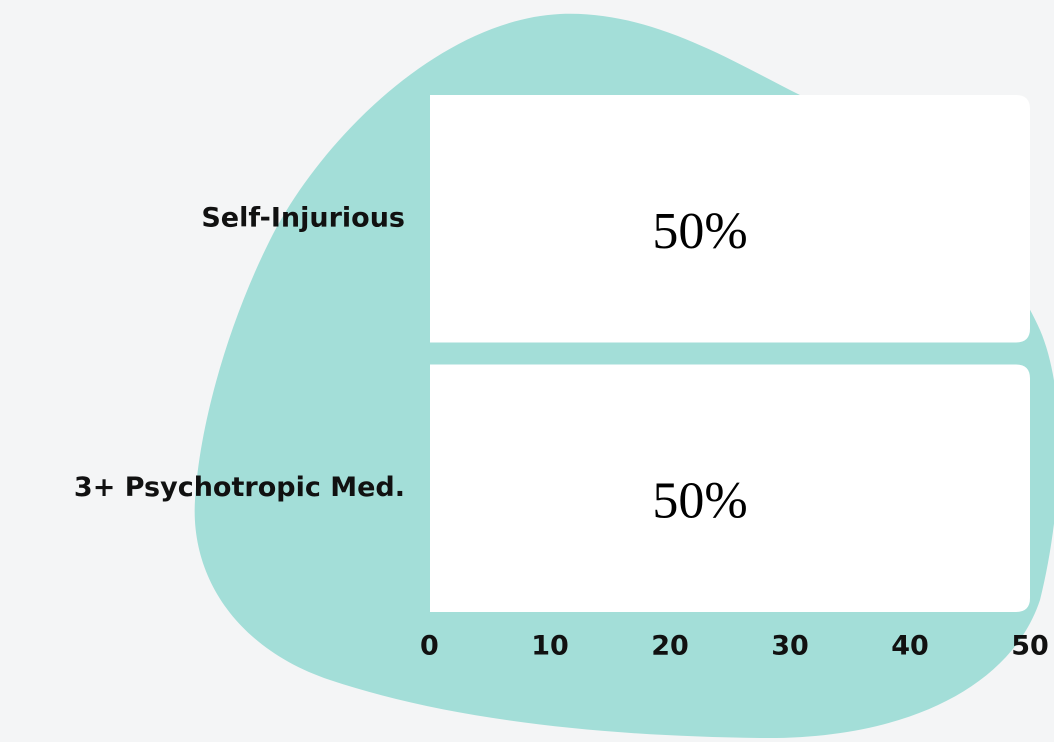 The width and height of the screenshot is (1054, 742). What do you see at coordinates (550, 646) in the screenshot?
I see `x-tick-label: 10` at bounding box center [550, 646].